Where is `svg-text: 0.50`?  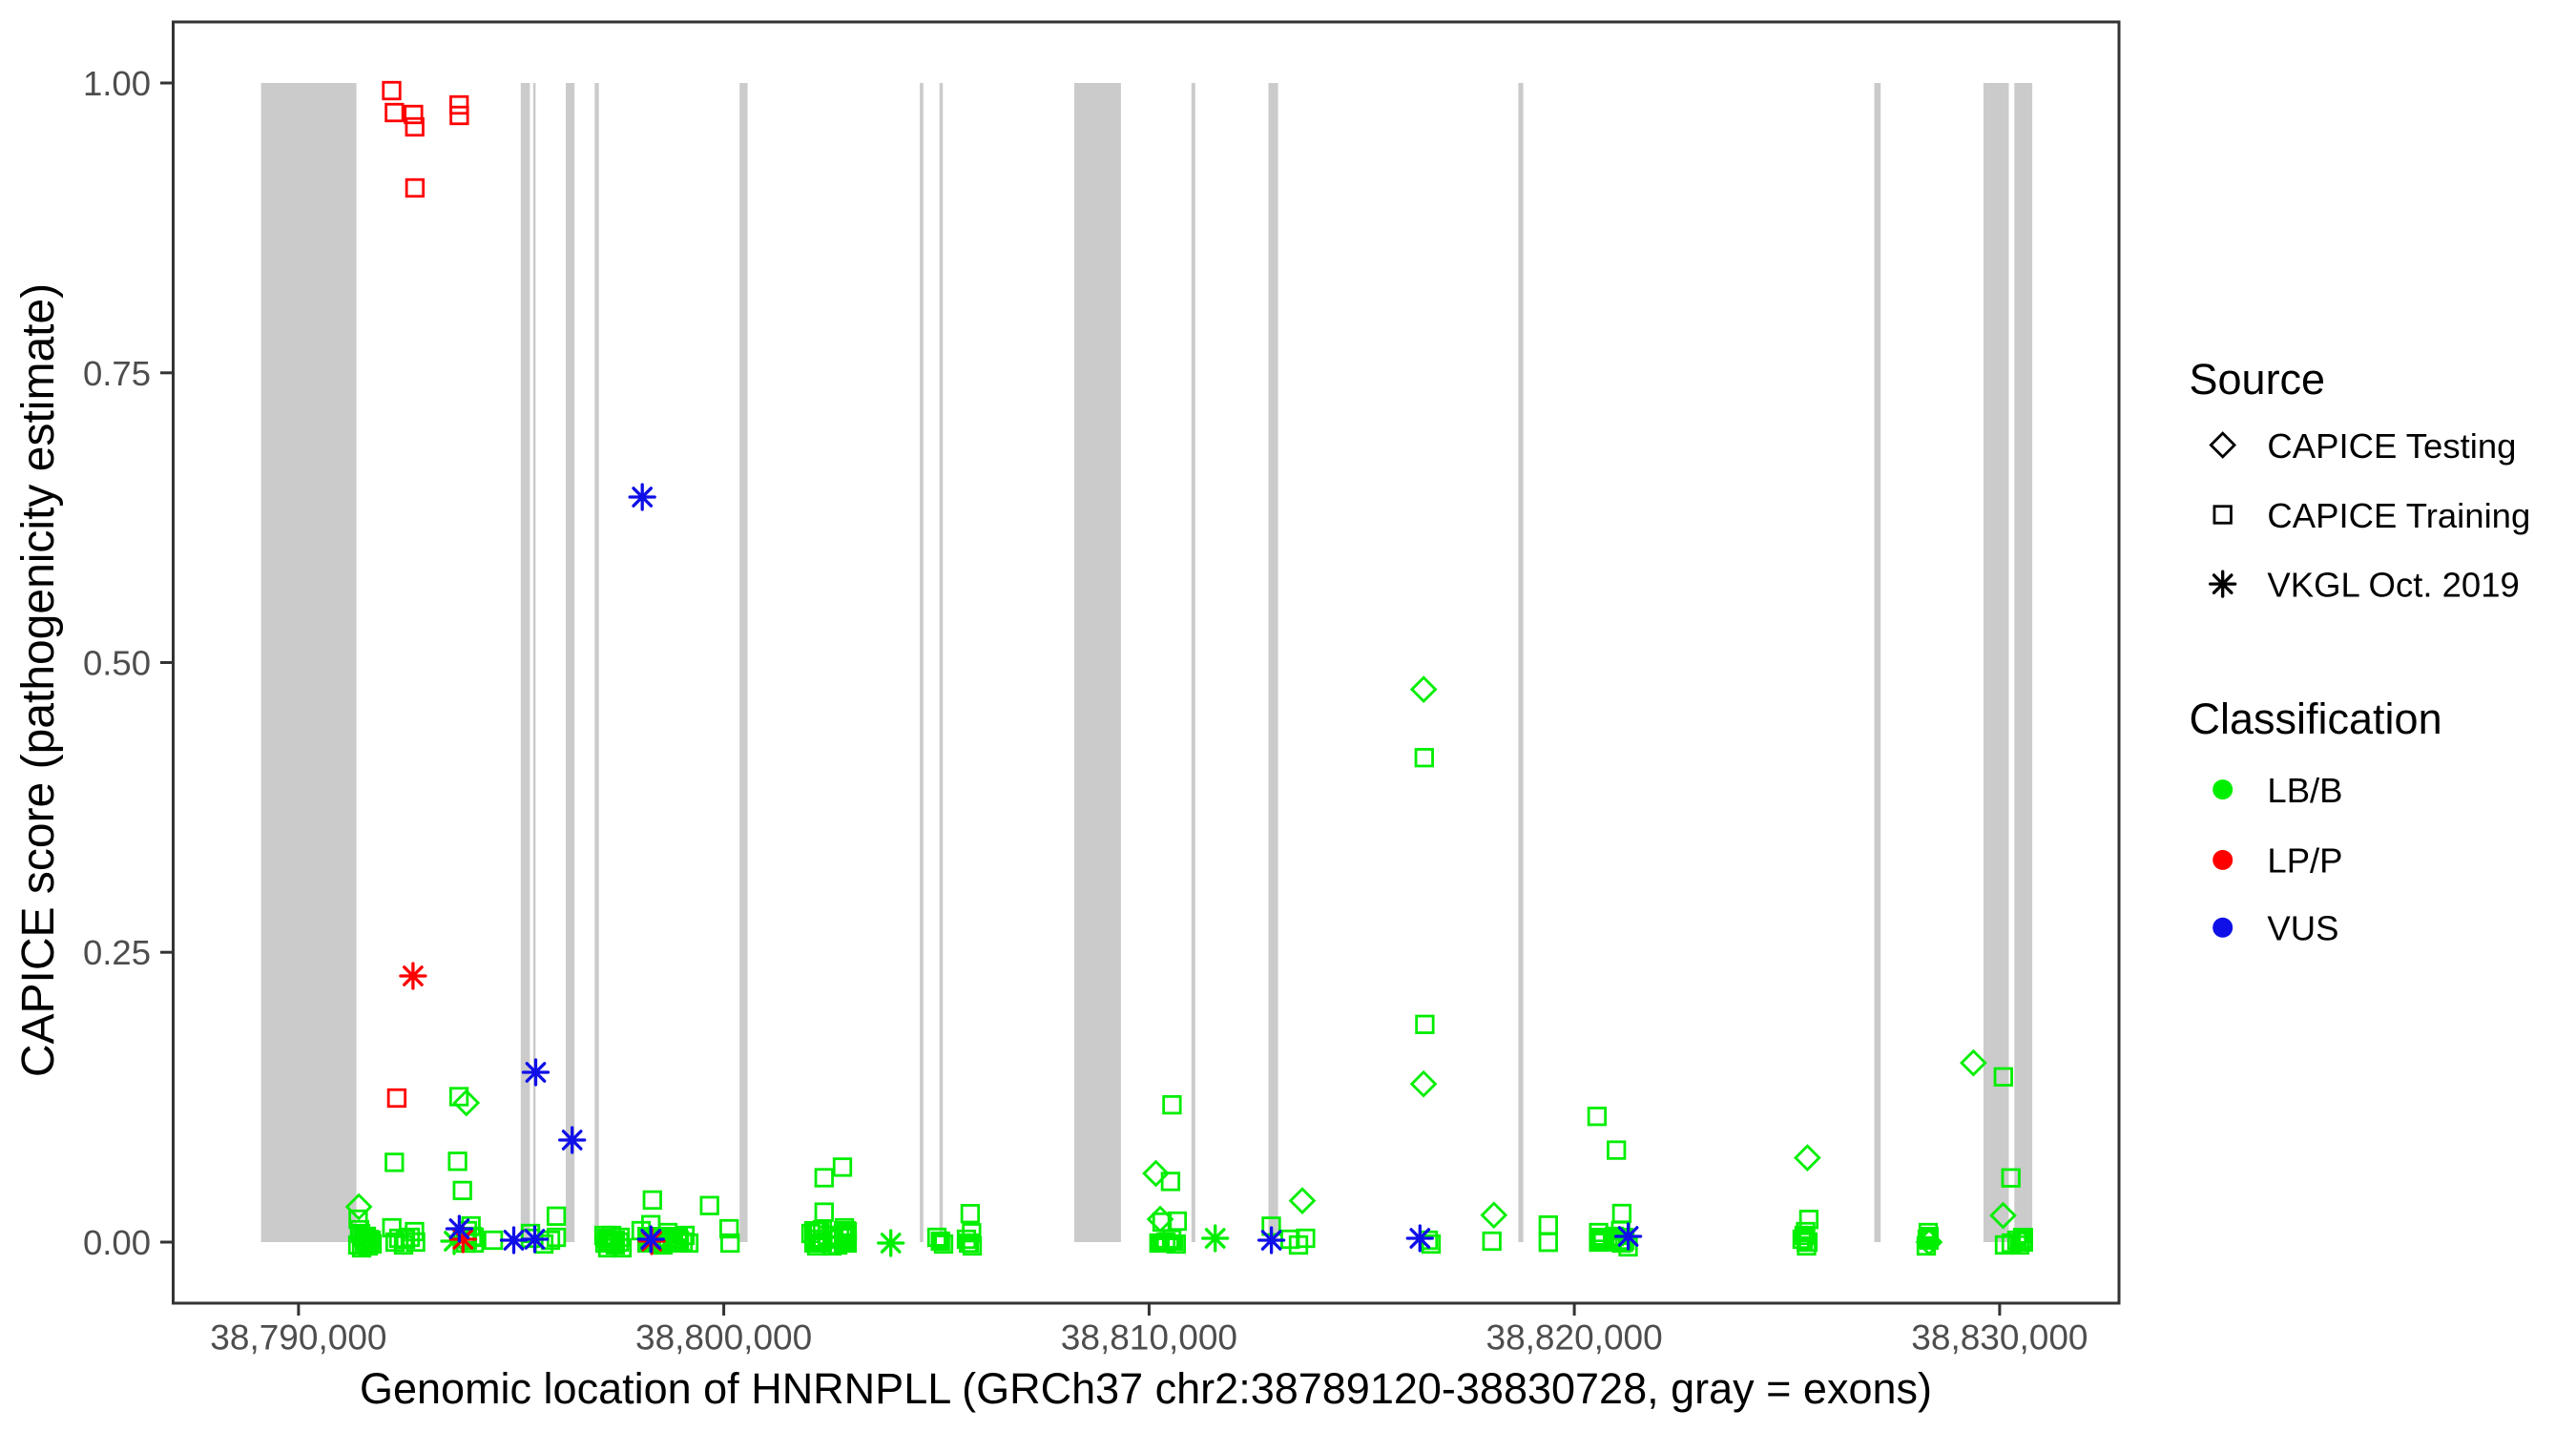
svg-text: 0.50 is located at coordinates (117, 663).